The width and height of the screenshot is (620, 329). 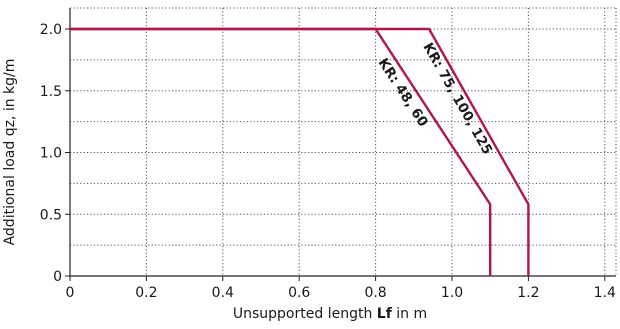 I want to click on x-tick-label: 0.6, so click(x=299, y=293).